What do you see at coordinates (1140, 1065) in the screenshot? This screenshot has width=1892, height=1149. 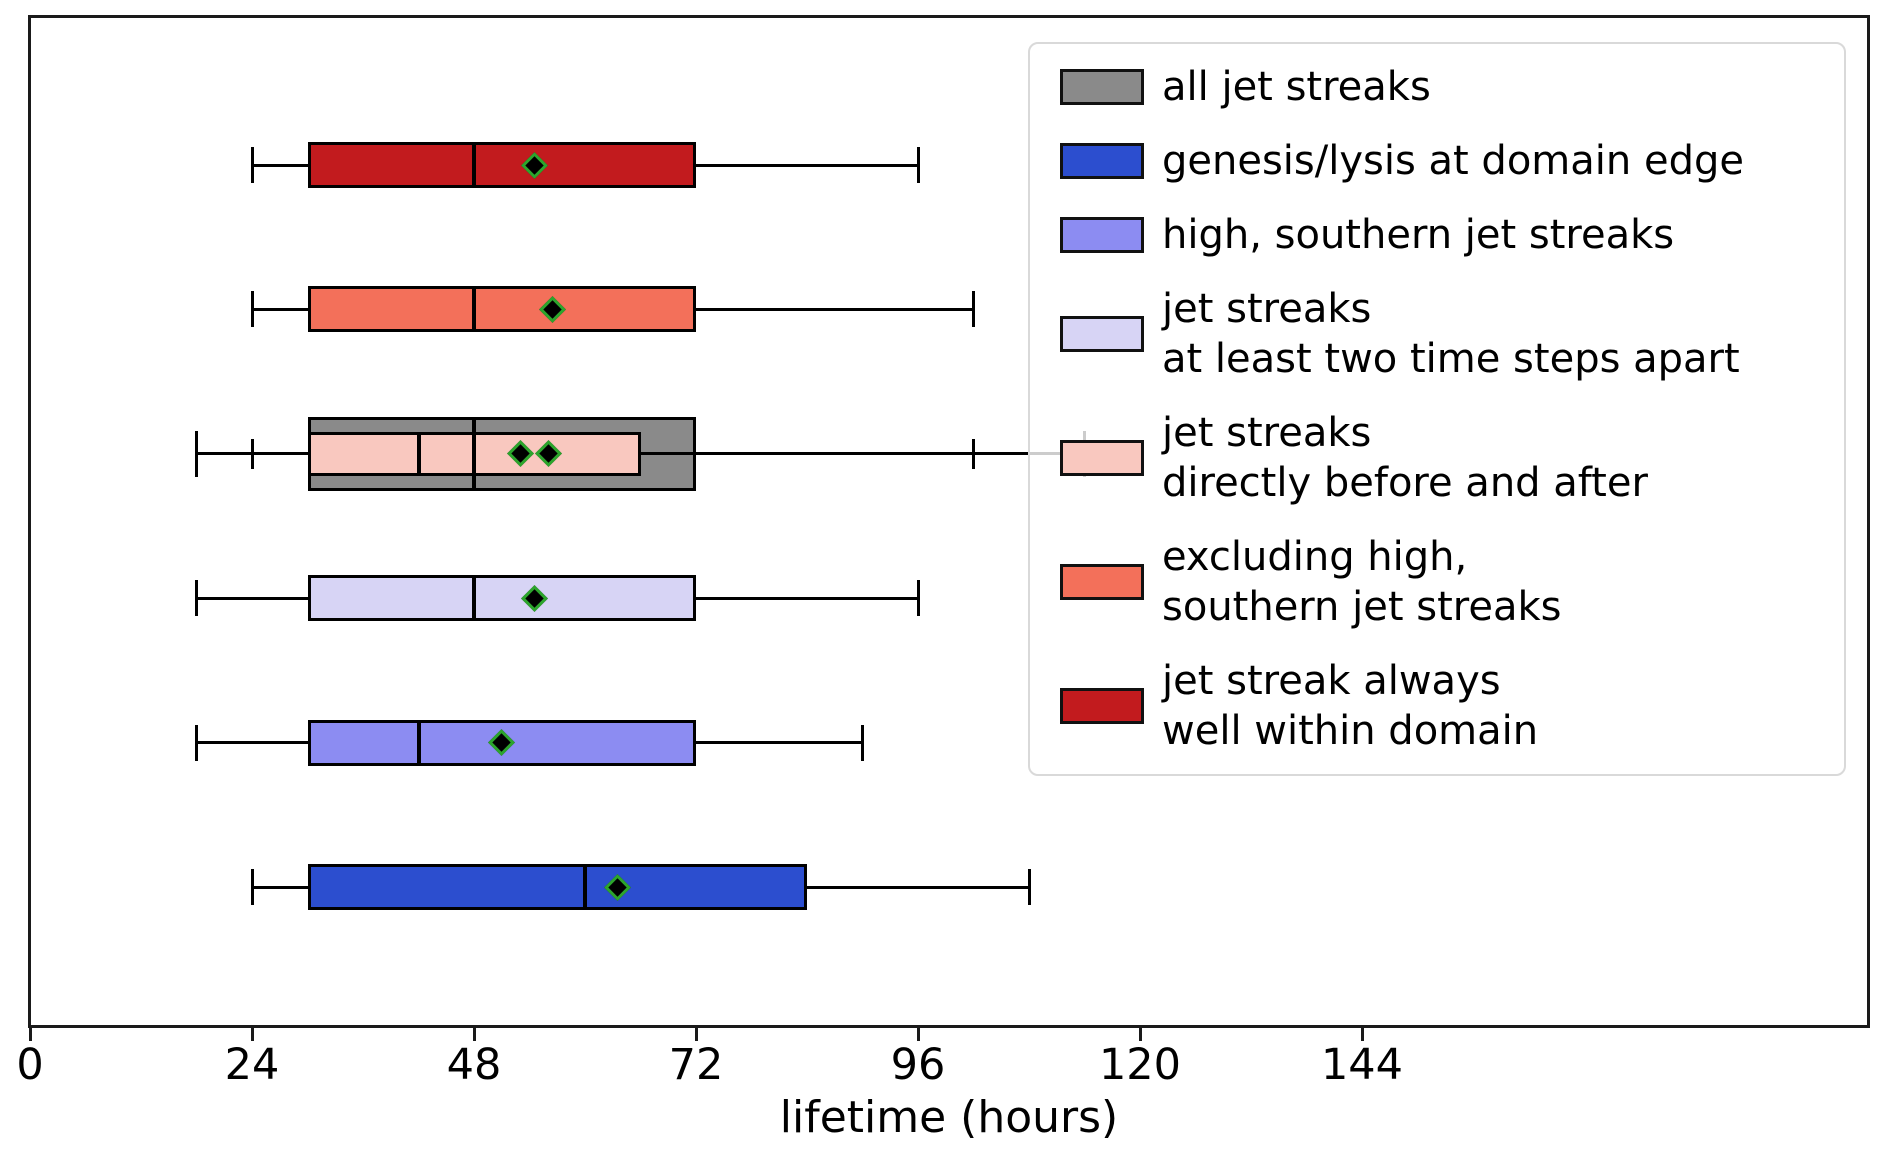 I see `x-tick-label: 120` at bounding box center [1140, 1065].